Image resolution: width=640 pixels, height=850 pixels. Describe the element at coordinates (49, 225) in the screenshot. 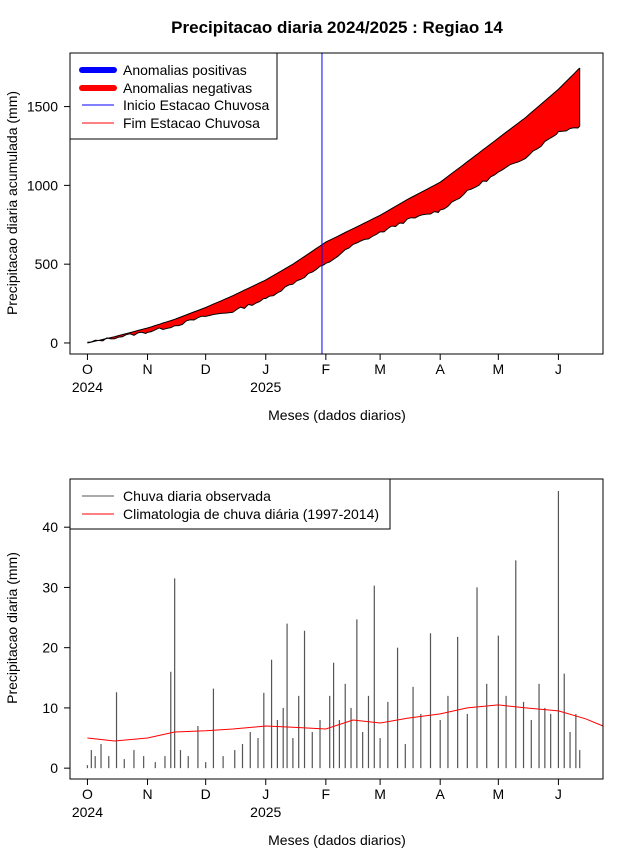

I see `y-axis: 0 500 1000 1500` at that location.